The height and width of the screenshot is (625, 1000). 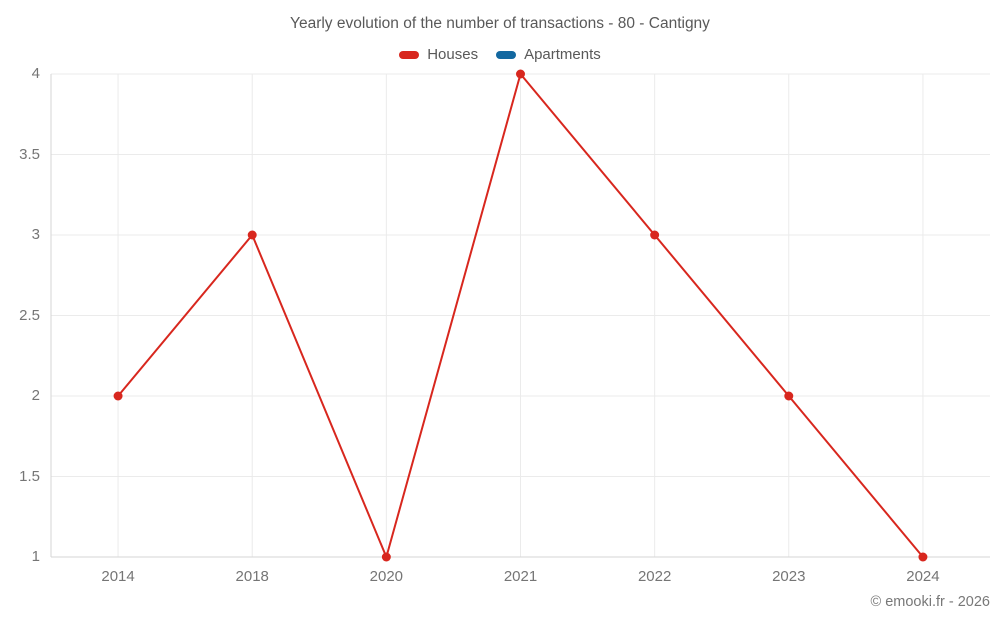 I want to click on x-tick-label: 2023, so click(x=789, y=576).